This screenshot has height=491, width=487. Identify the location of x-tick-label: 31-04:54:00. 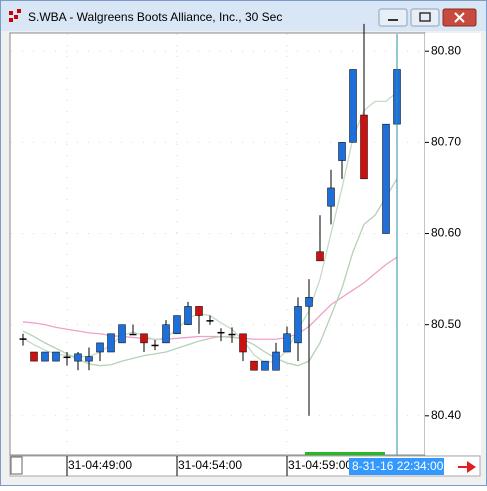
(210, 465).